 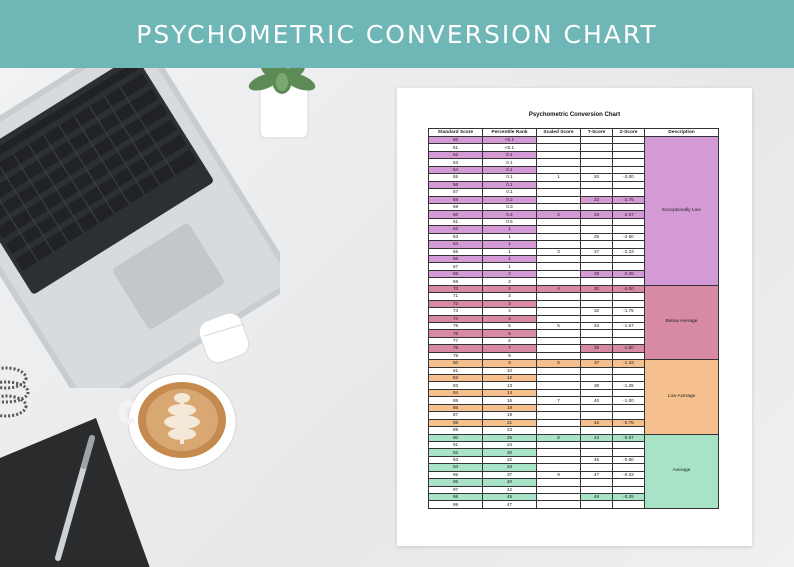 What do you see at coordinates (628, 214) in the screenshot?
I see `table-cell: -2.67` at bounding box center [628, 214].